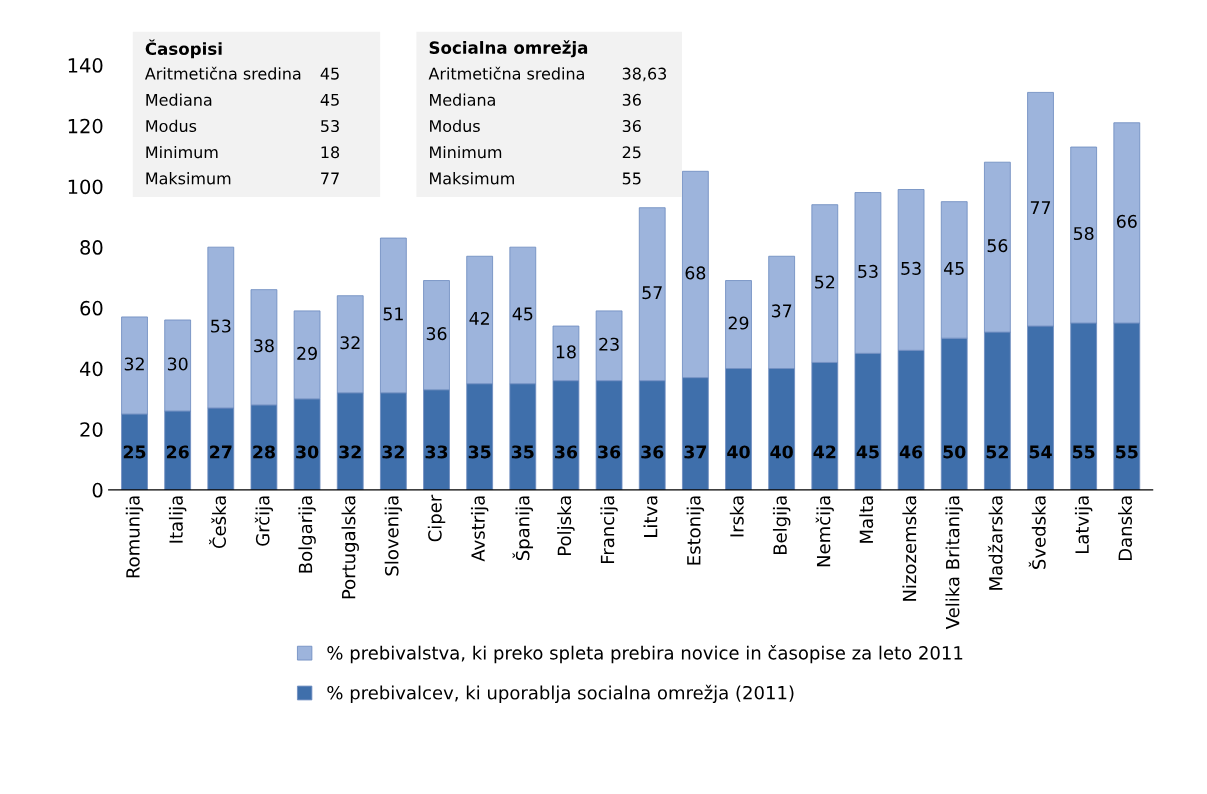  I want to click on y-tick-label: 60, so click(91, 308).